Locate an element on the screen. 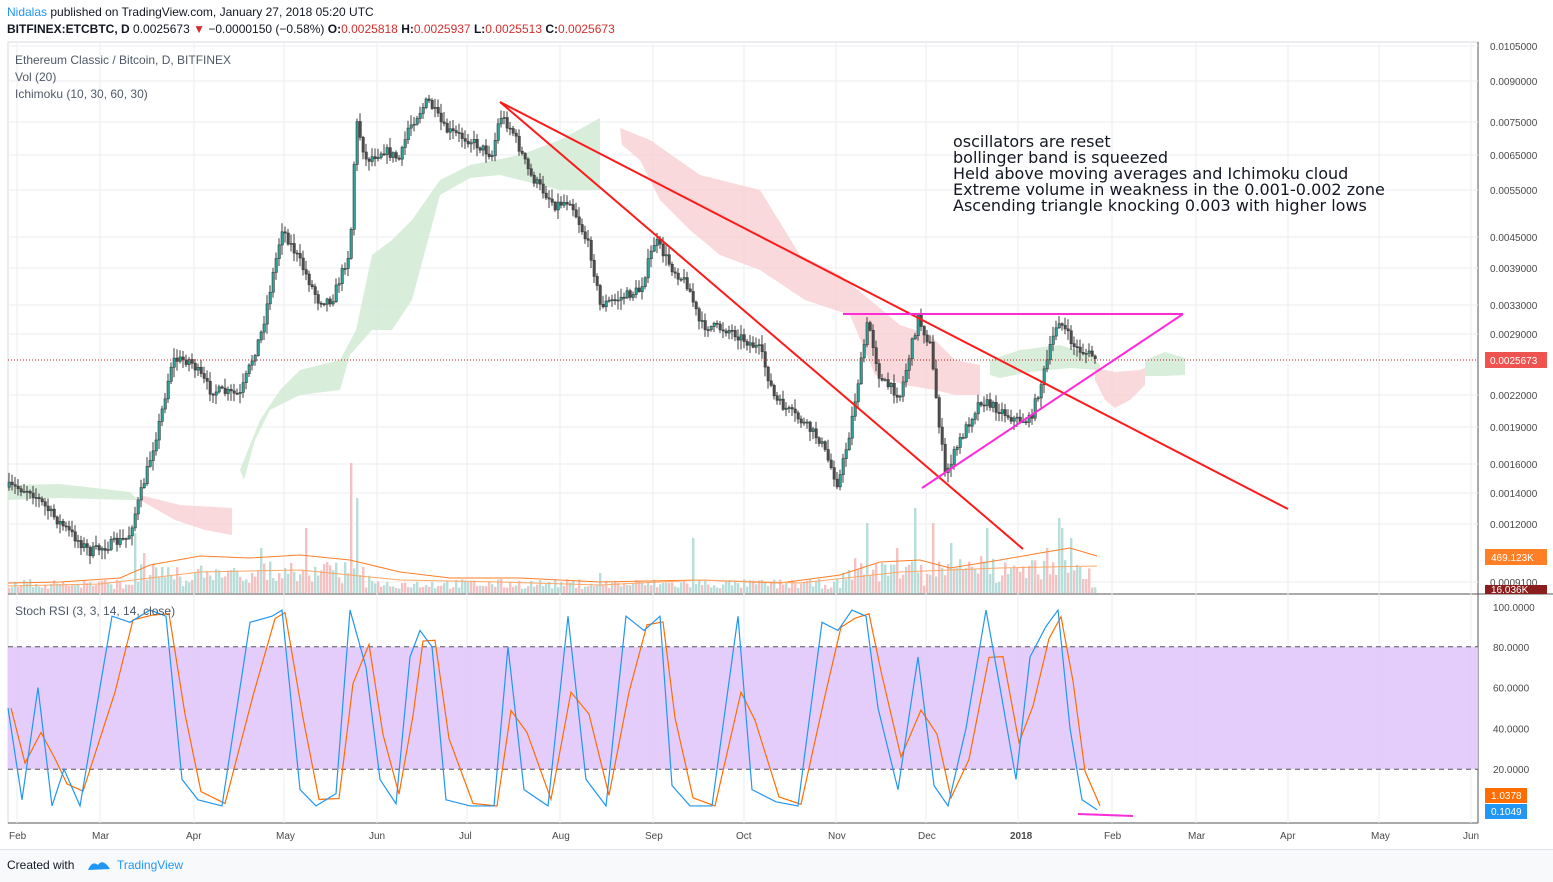  time-tick-label: May is located at coordinates (285, 836).